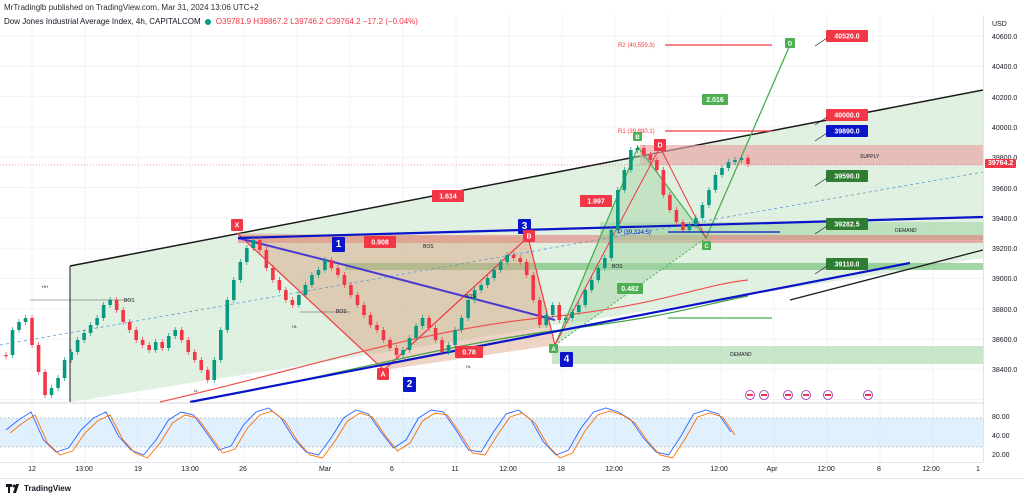 The image size is (1024, 498). Describe the element at coordinates (706, 245) in the screenshot. I see `point-c-green-box` at that location.